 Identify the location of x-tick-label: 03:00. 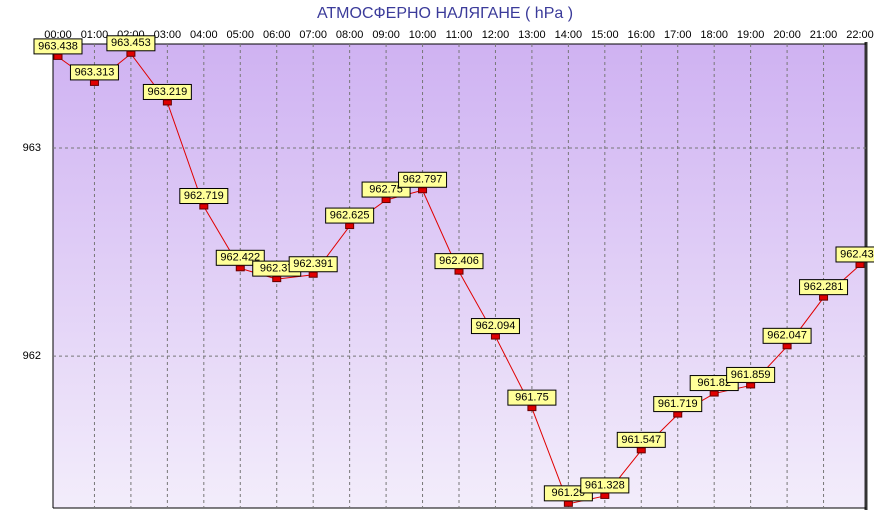
(168, 35).